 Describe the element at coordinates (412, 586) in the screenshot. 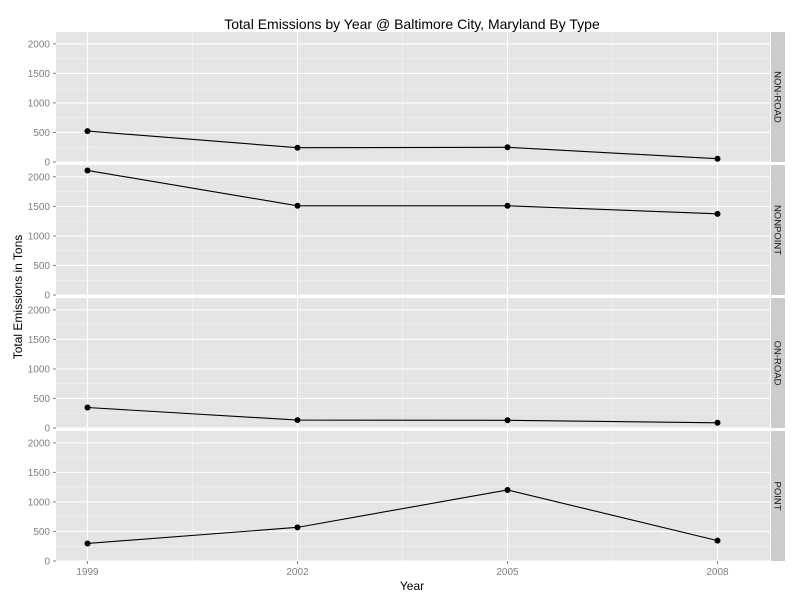

I see `x-axis-title: Year` at that location.